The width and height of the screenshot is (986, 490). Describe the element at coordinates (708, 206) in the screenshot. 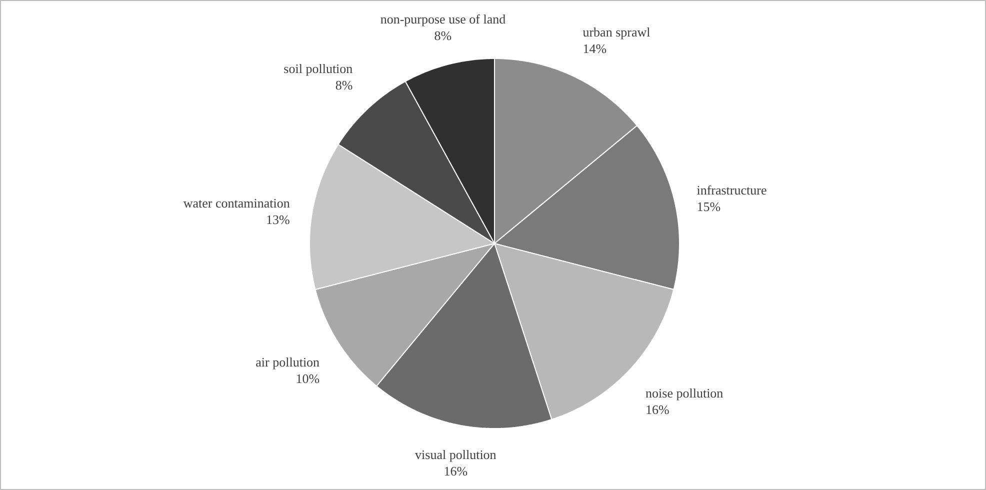

I see `data-label: 15%` at that location.